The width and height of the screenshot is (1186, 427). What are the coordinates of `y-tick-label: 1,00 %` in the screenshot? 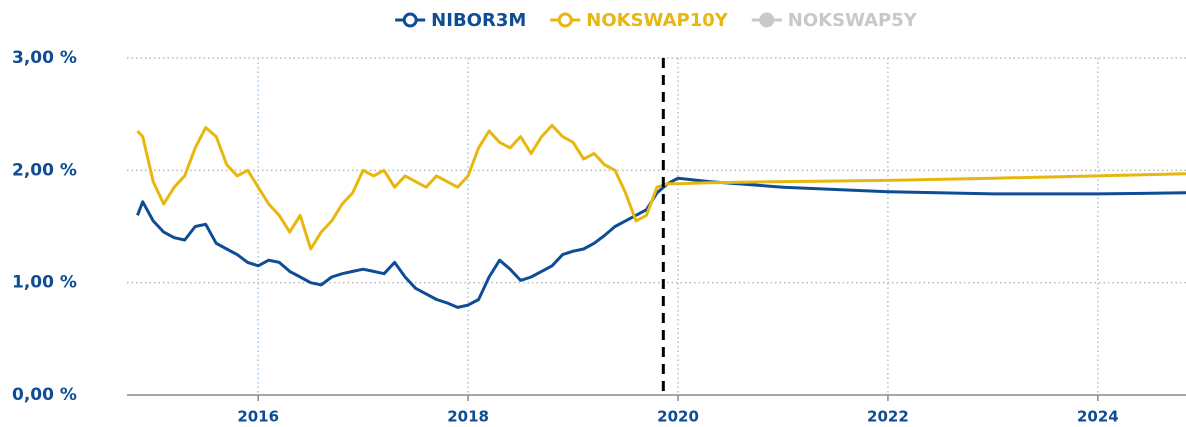 It's located at (44, 283).